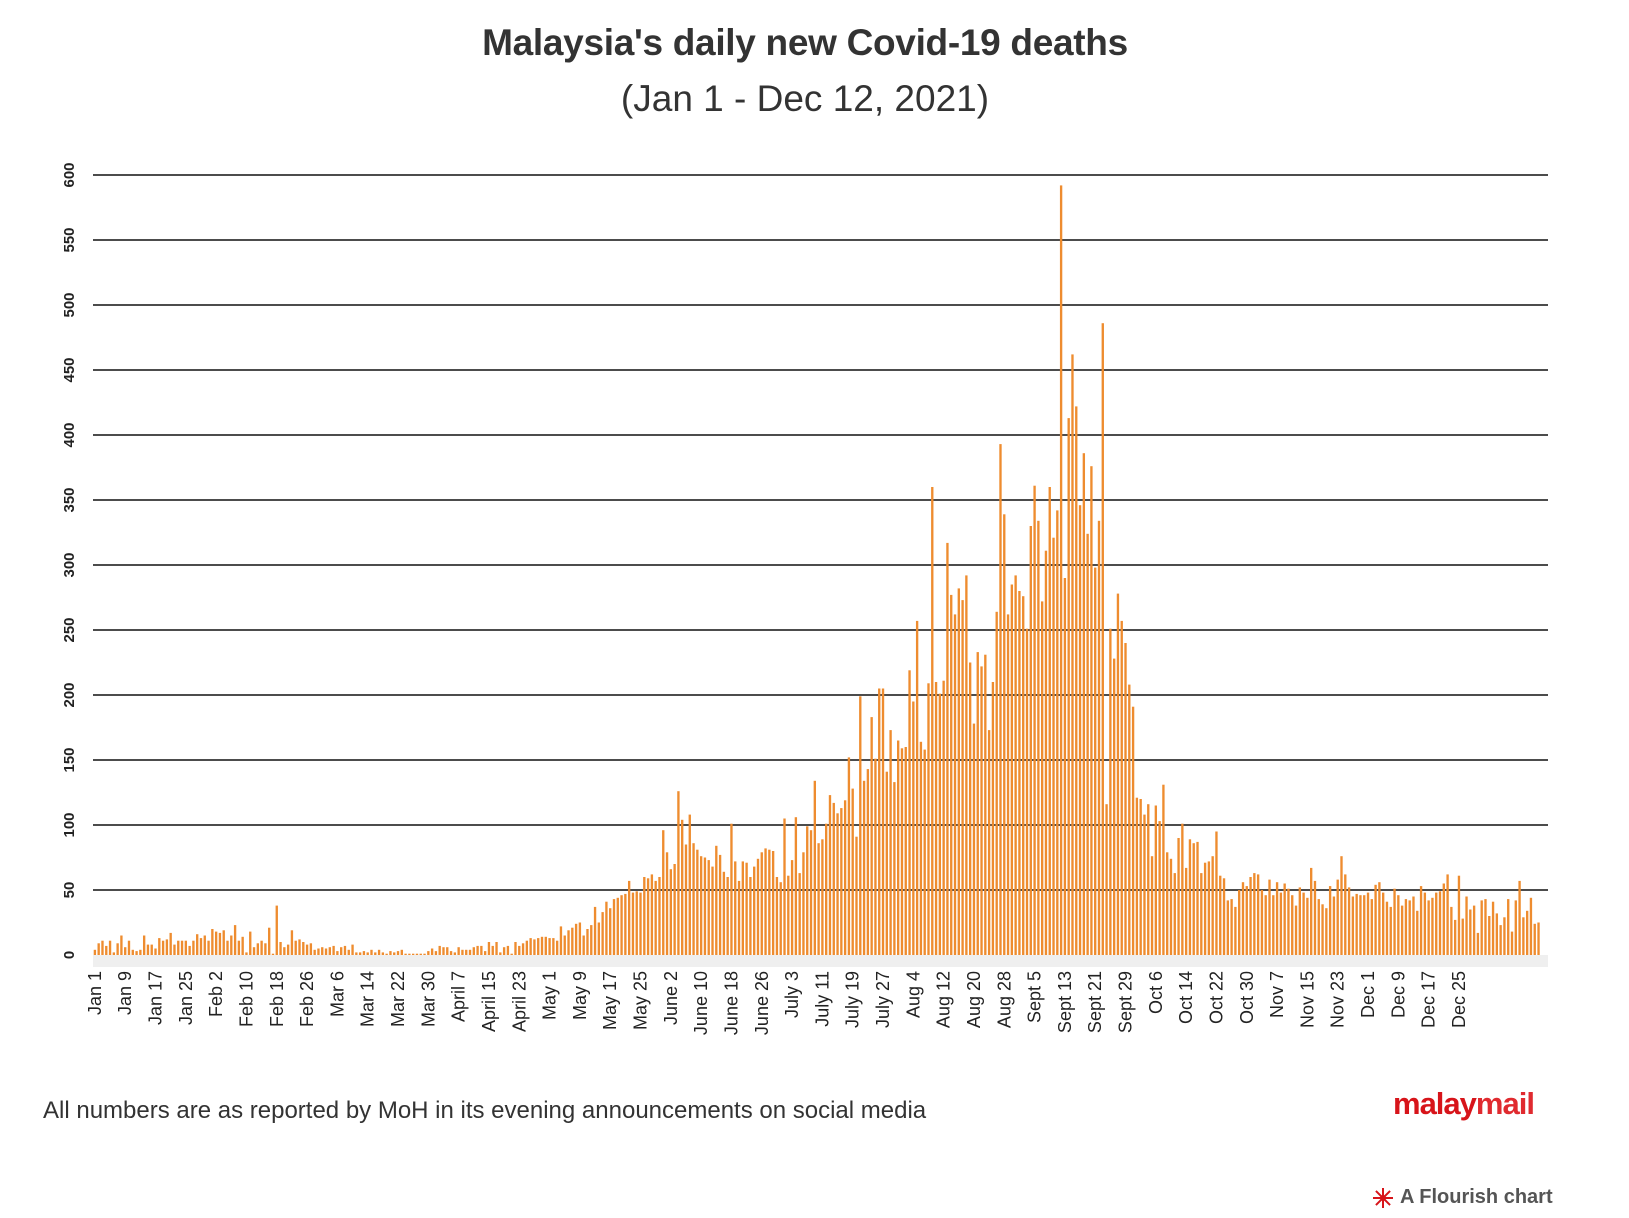 This screenshot has height=1218, width=1629. I want to click on x-tick-label: Oct 14, so click(1186, 997).